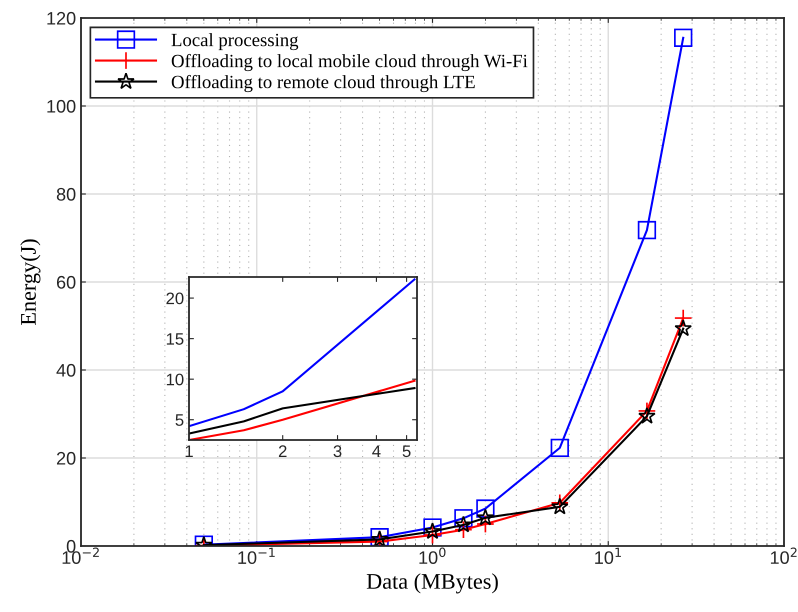  I want to click on y-tick-label: 60, so click(66, 282).